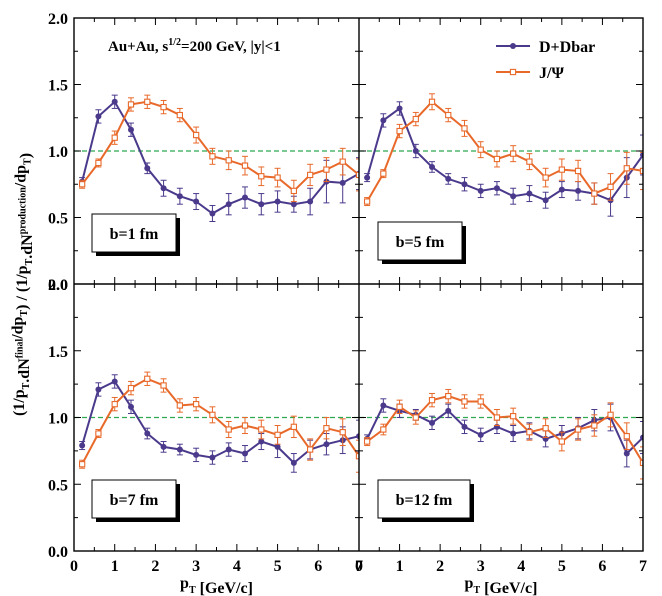 Image resolution: width=662 pixels, height=596 pixels. What do you see at coordinates (220, 421) in the screenshot?
I see `series-line` at bounding box center [220, 421].